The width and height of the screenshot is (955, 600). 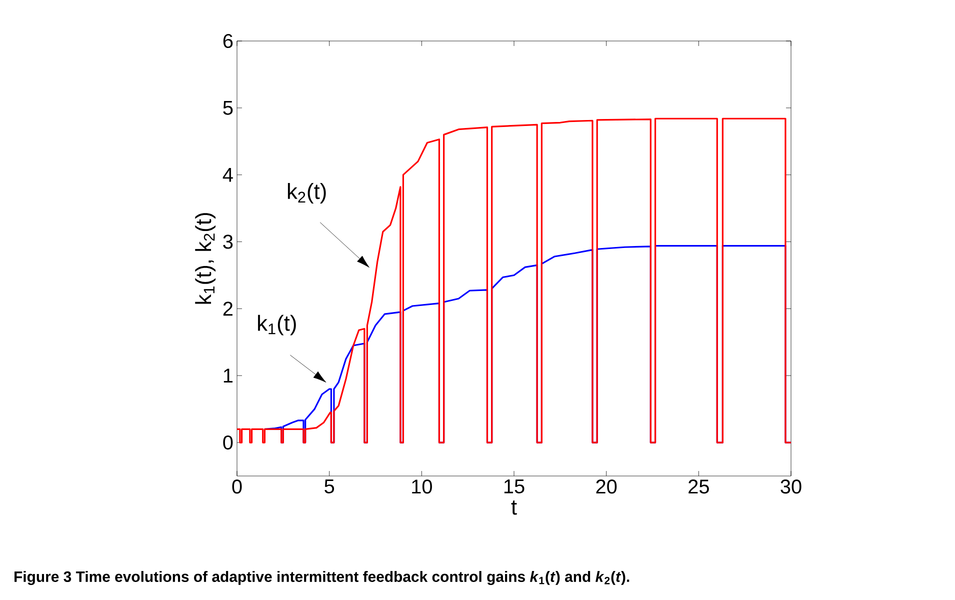 I want to click on y-tick-label: 6, so click(x=228, y=41).